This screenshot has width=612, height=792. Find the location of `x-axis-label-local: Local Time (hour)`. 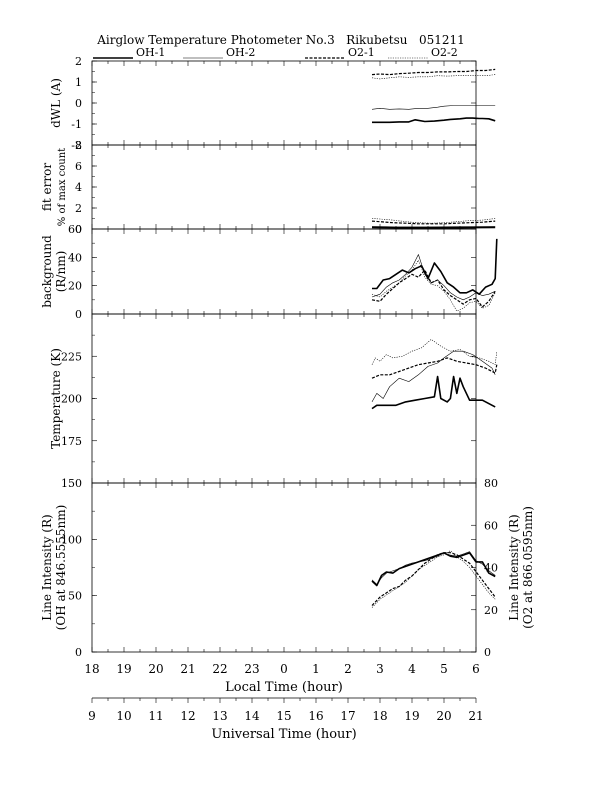

x-axis-label-local: Local Time (hour) is located at coordinates (284, 687).